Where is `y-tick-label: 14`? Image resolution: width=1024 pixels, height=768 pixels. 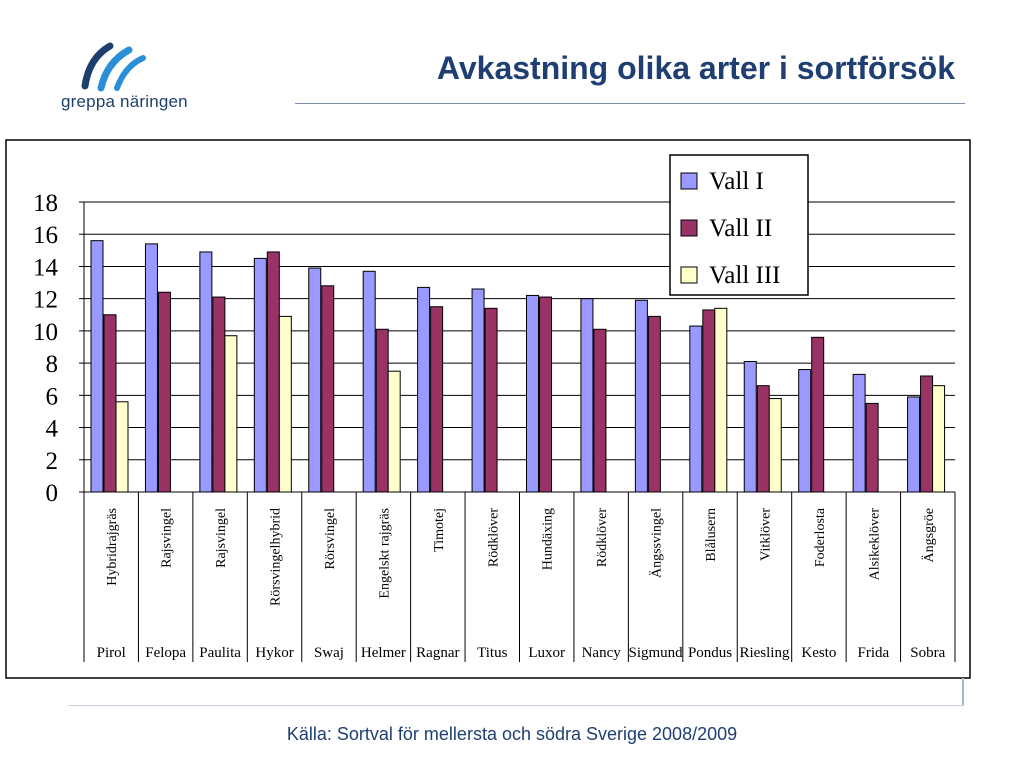
y-tick-label: 14 is located at coordinates (46, 267).